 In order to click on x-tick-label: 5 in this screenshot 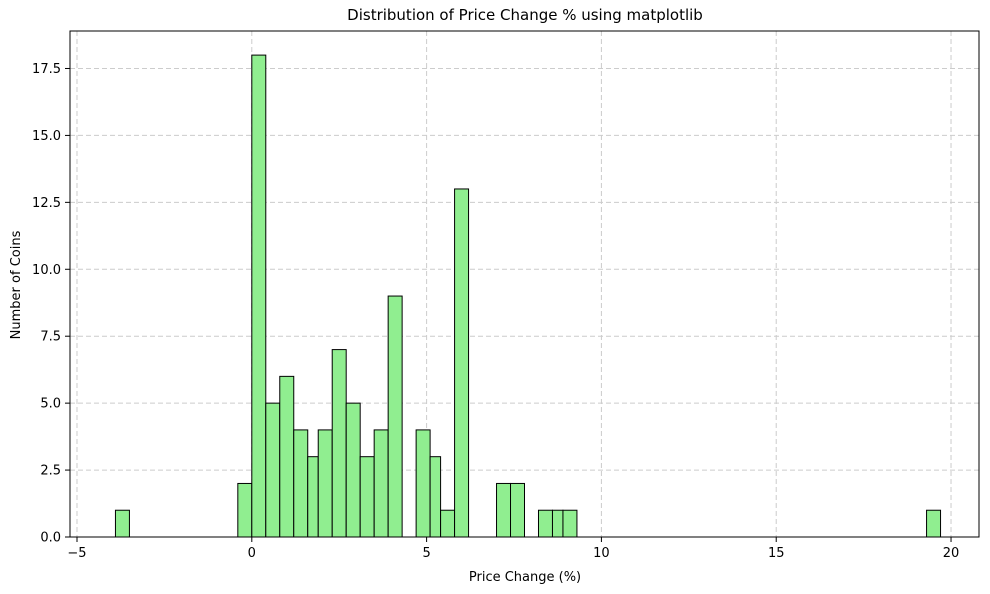, I will do `click(426, 553)`.